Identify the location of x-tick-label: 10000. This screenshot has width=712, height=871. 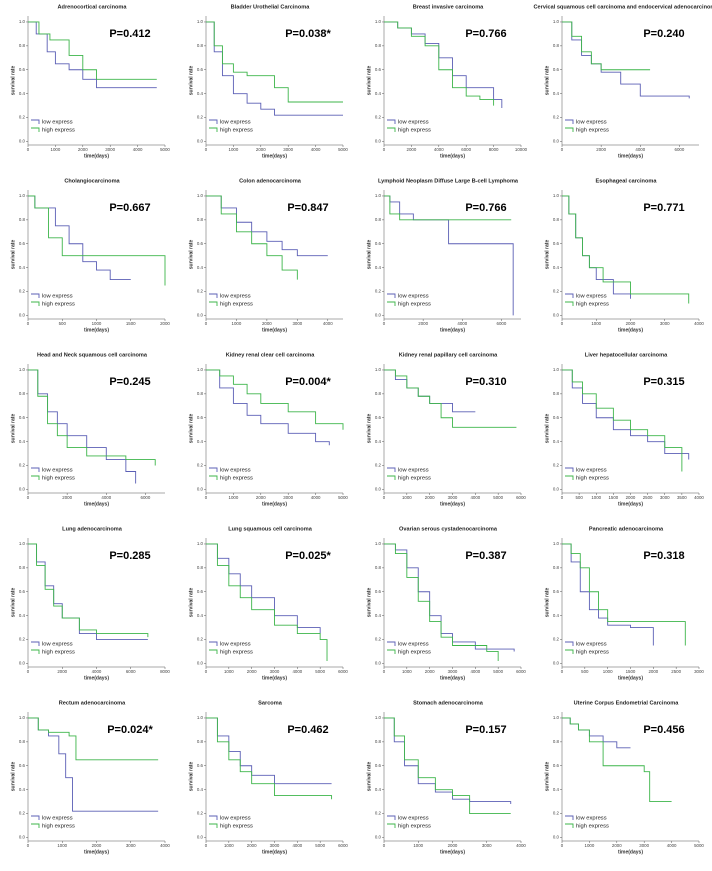
(521, 149).